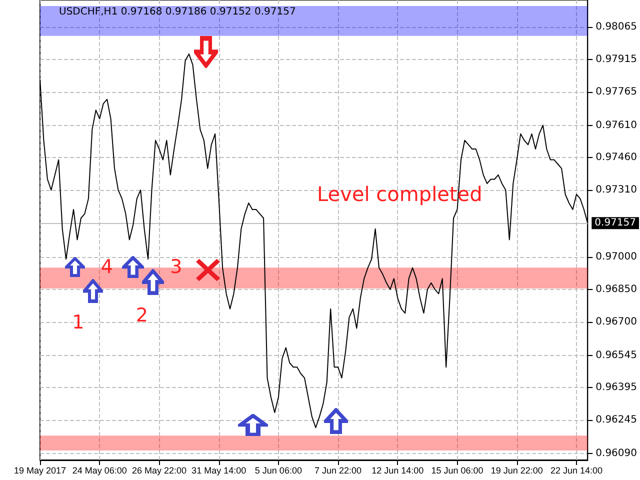 This screenshot has width=640, height=480. Describe the element at coordinates (177, 12) in the screenshot. I see `text: USDCHF,H1 0.97168 0.97186 0.97152 0.97157` at that location.